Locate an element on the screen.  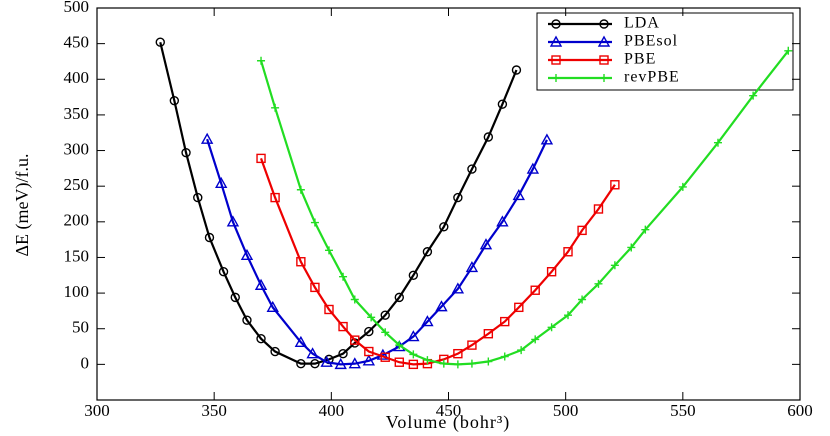
legend-label: PBE is located at coordinates (640, 59).